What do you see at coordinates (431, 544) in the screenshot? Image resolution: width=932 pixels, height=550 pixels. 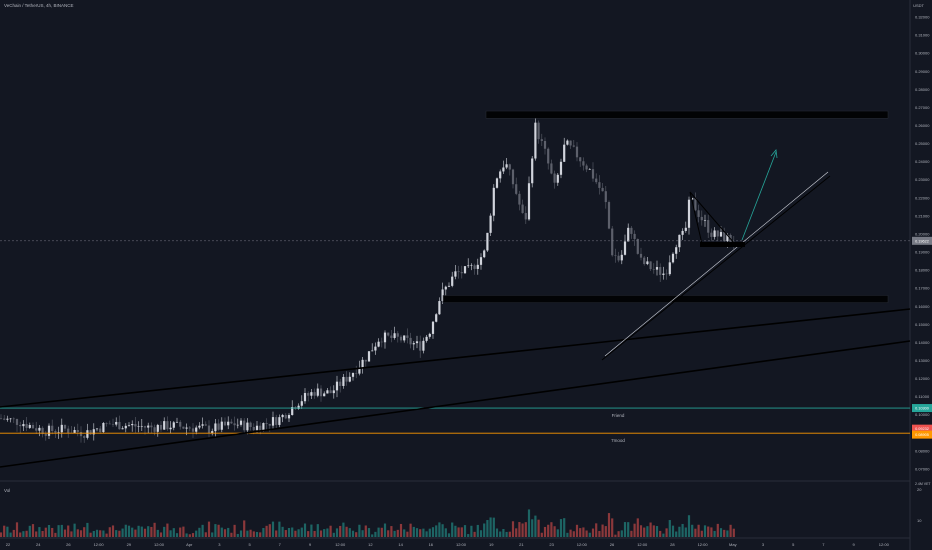 I see `x-tick-label: 16` at bounding box center [431, 544].